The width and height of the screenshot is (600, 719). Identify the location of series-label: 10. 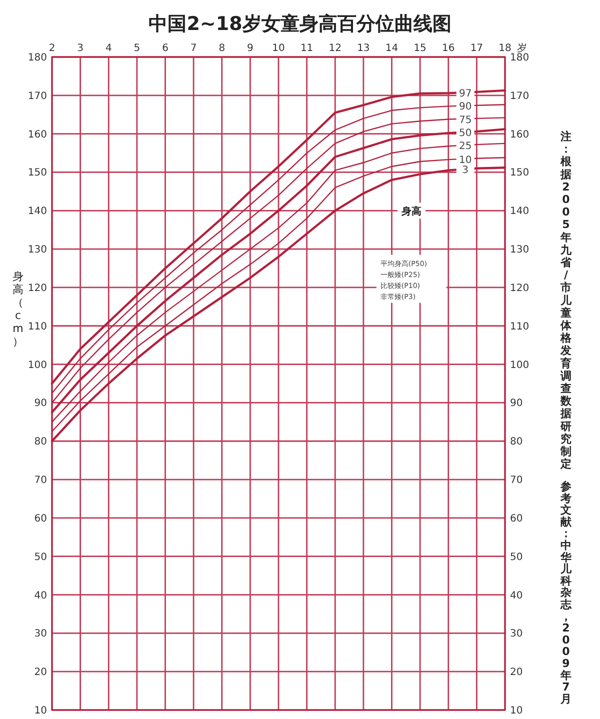
(465, 160).